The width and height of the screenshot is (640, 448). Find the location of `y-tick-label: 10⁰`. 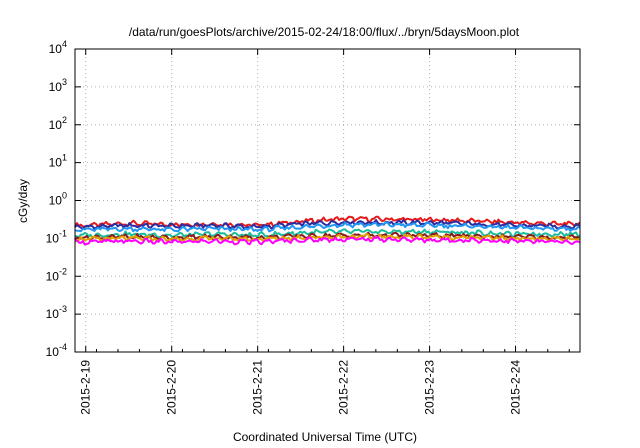

y-tick-label: 10⁰ is located at coordinates (58, 199).